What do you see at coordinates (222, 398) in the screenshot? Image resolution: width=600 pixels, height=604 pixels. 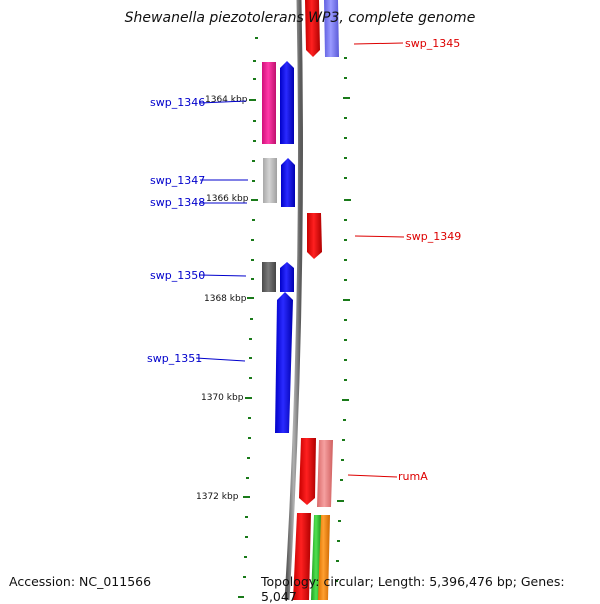 I see `tick-label-1370: 1370 kbp` at bounding box center [222, 398].